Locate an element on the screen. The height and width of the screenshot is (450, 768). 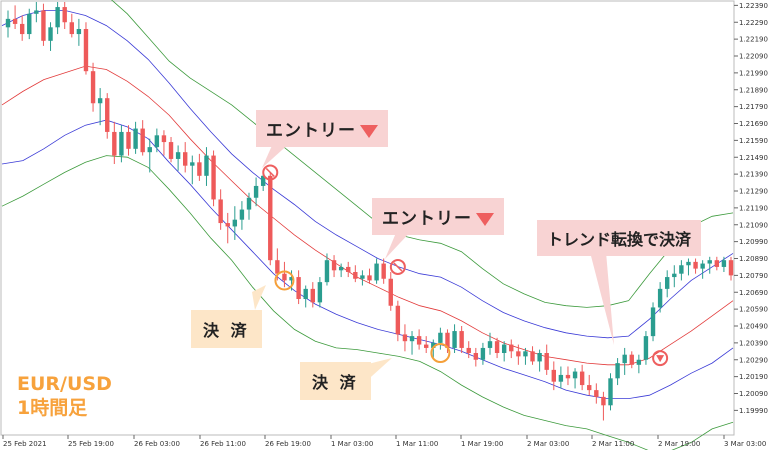
trend-pointer is located at coordinates (602, 298).